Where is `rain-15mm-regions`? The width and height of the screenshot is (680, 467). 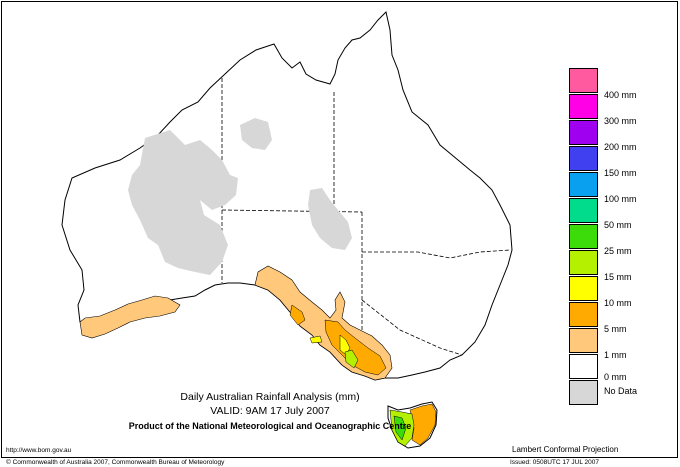
rain-15mm-regions is located at coordinates (351, 359).